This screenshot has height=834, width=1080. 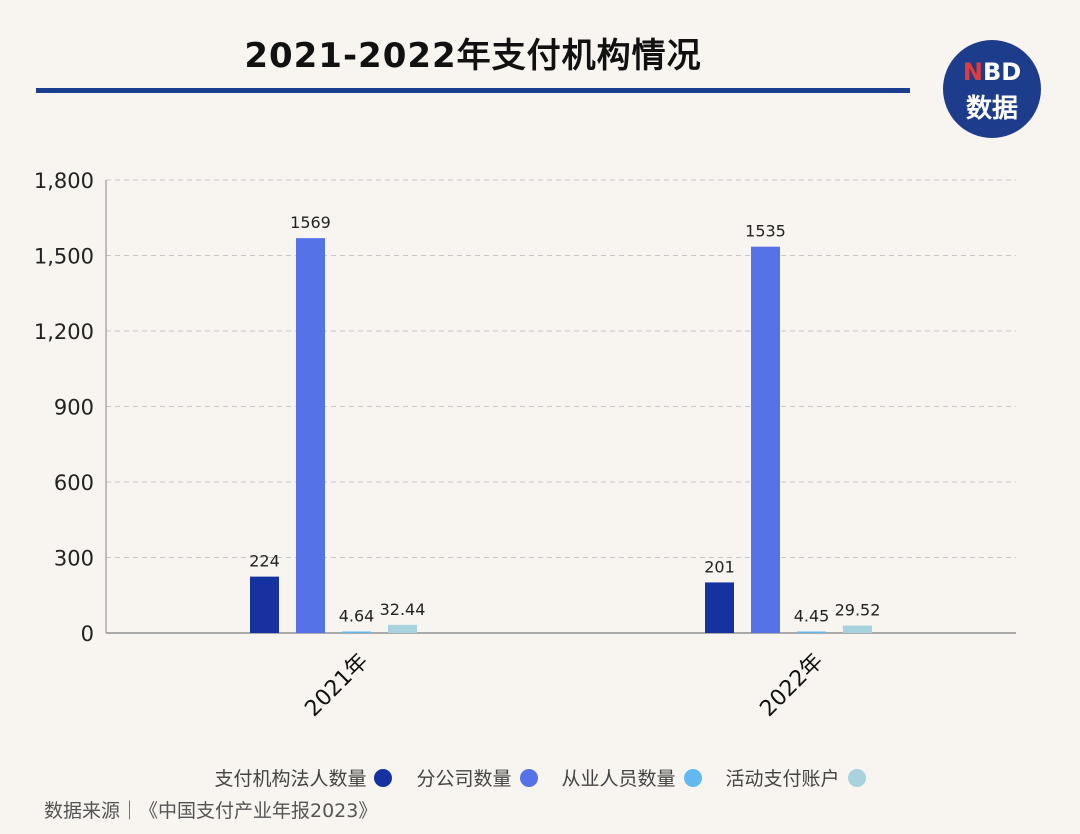 What do you see at coordinates (858, 610) in the screenshot?
I see `data-label: 29.52` at bounding box center [858, 610].